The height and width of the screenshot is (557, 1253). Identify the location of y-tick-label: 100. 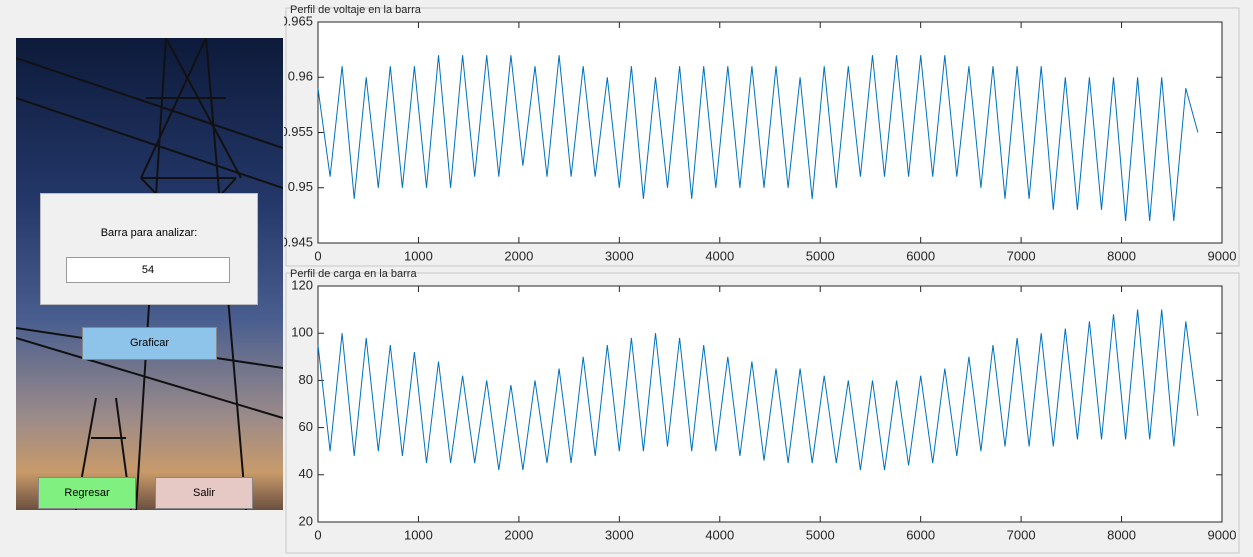
(302, 332).